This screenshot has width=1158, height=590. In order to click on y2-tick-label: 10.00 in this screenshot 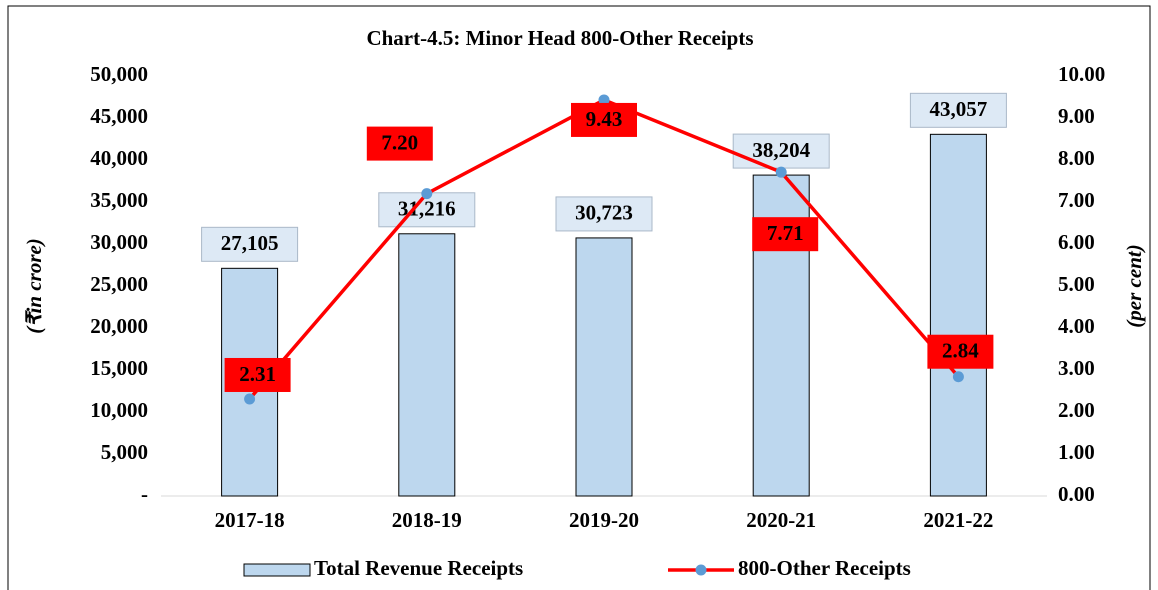, I will do `click(1081, 74)`.